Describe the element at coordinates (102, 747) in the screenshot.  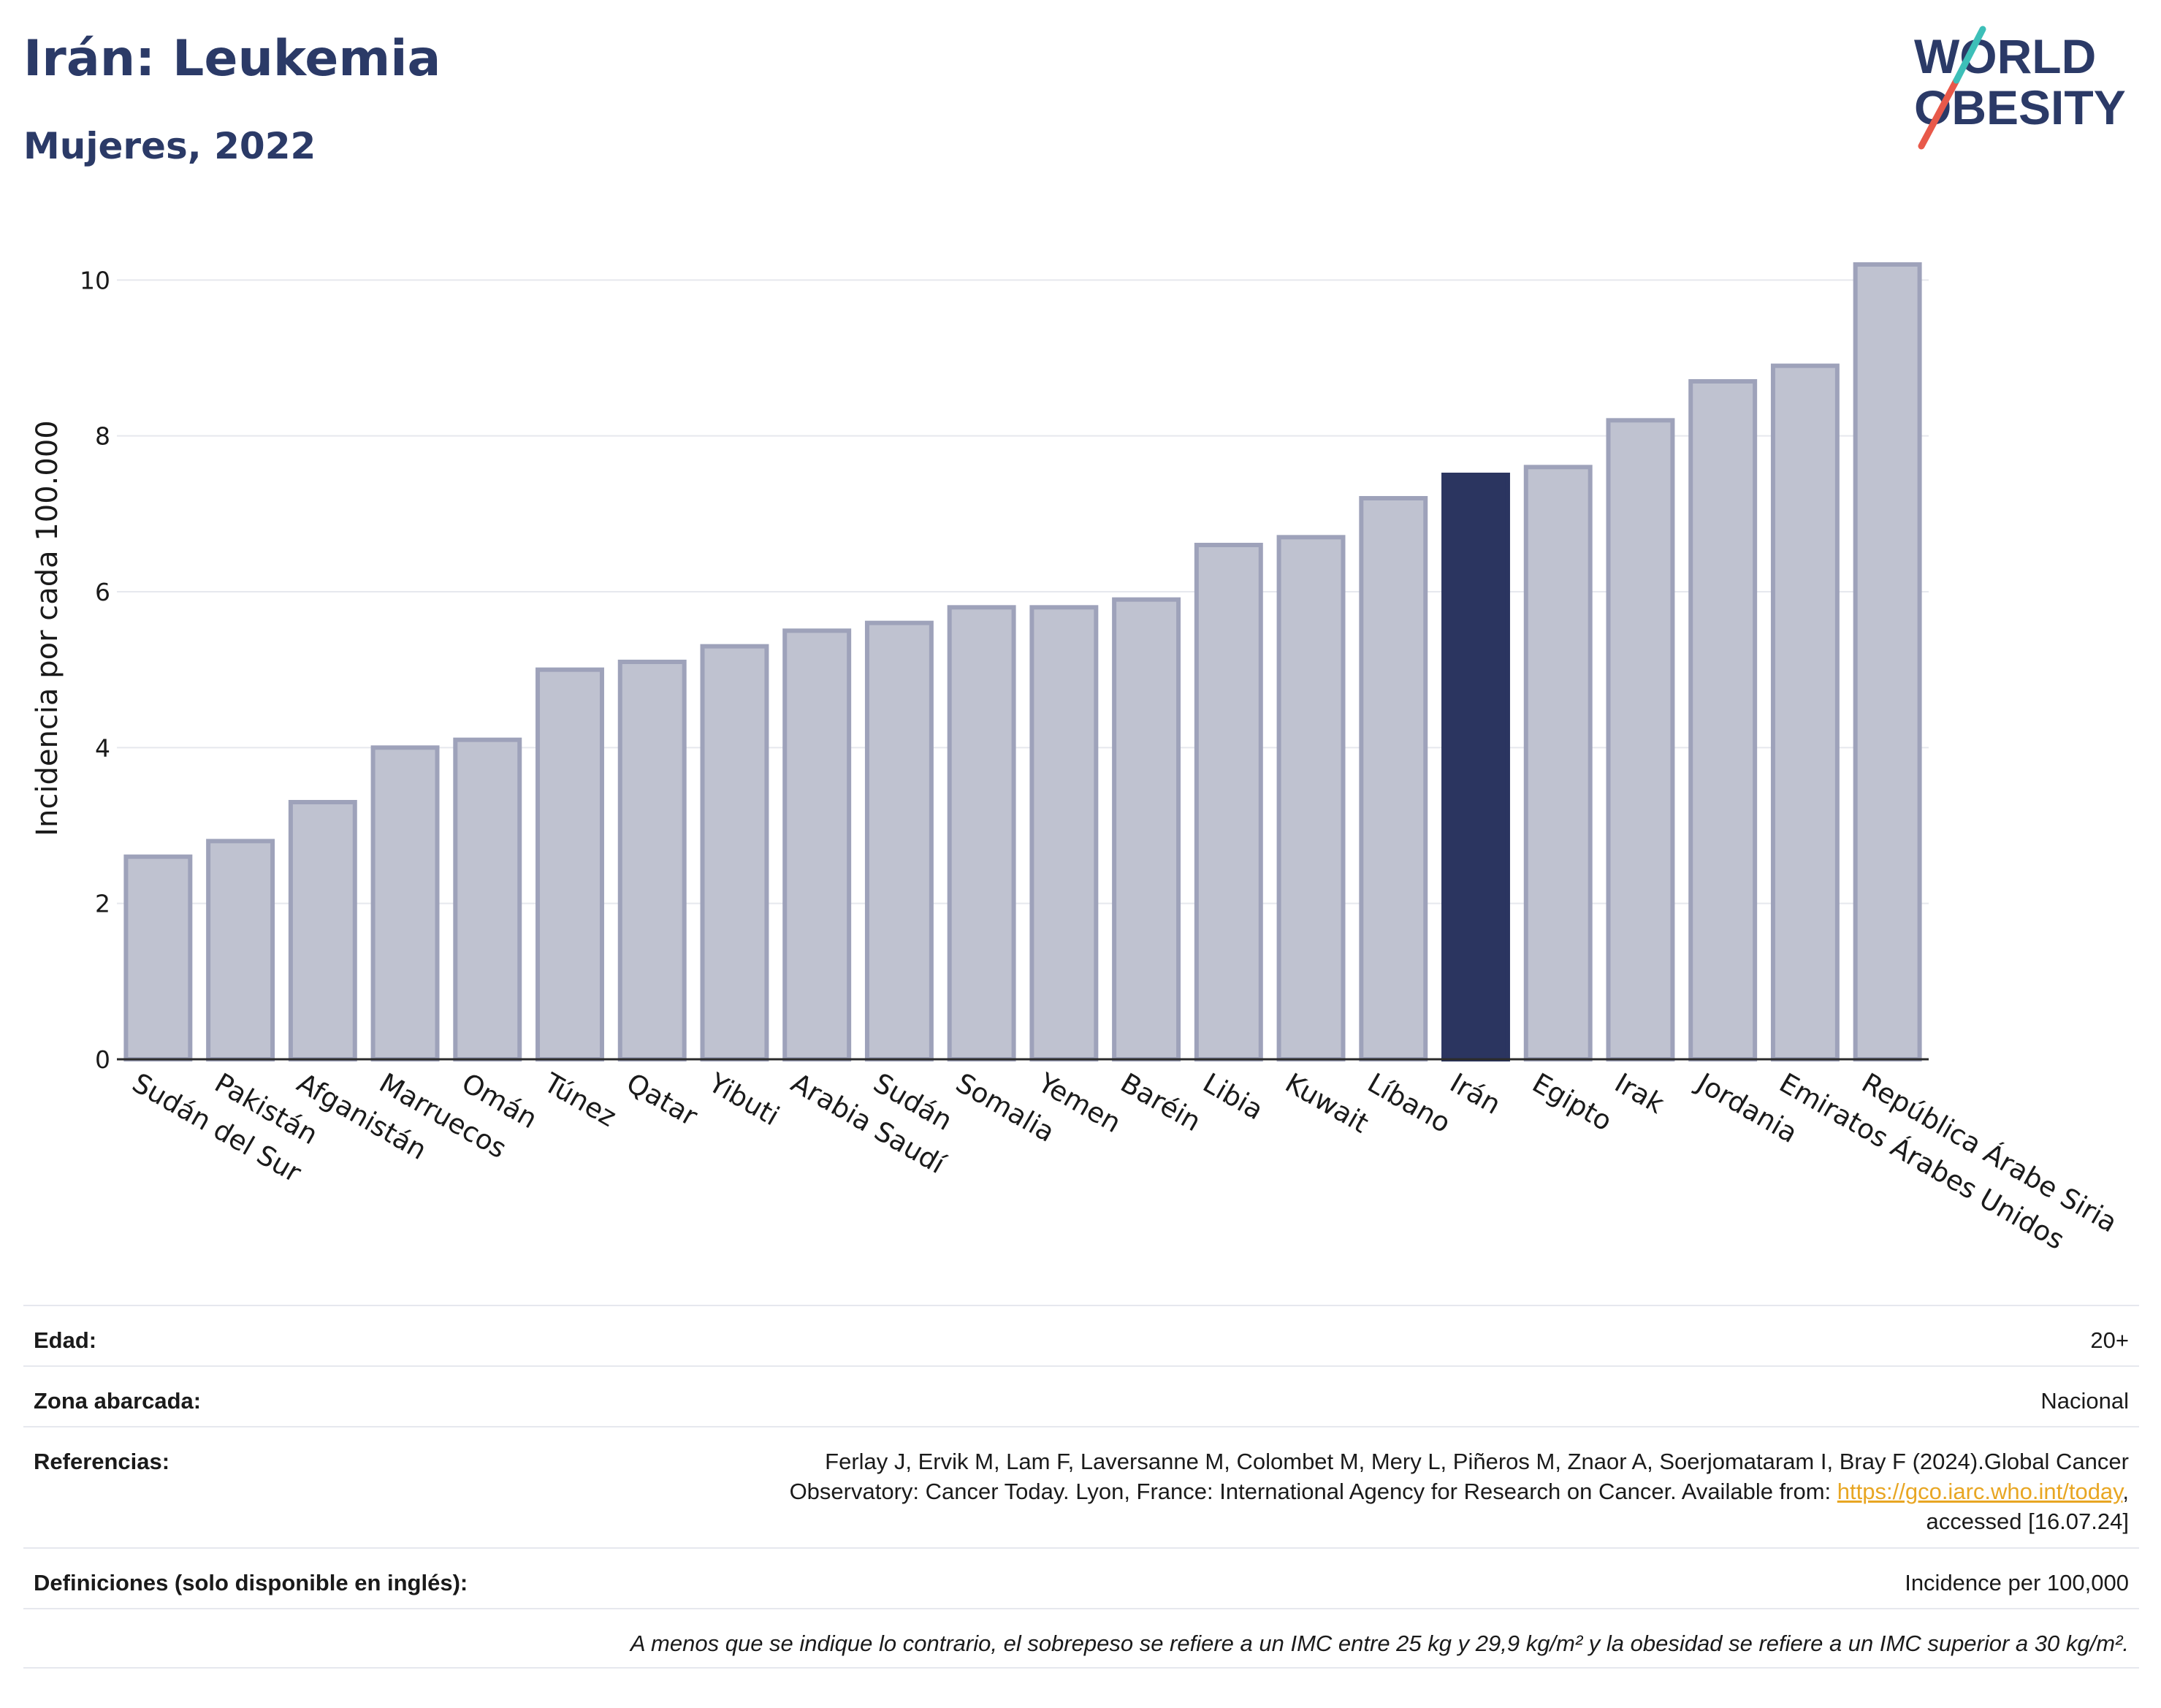
I see `y-tick-label: 4` at that location.